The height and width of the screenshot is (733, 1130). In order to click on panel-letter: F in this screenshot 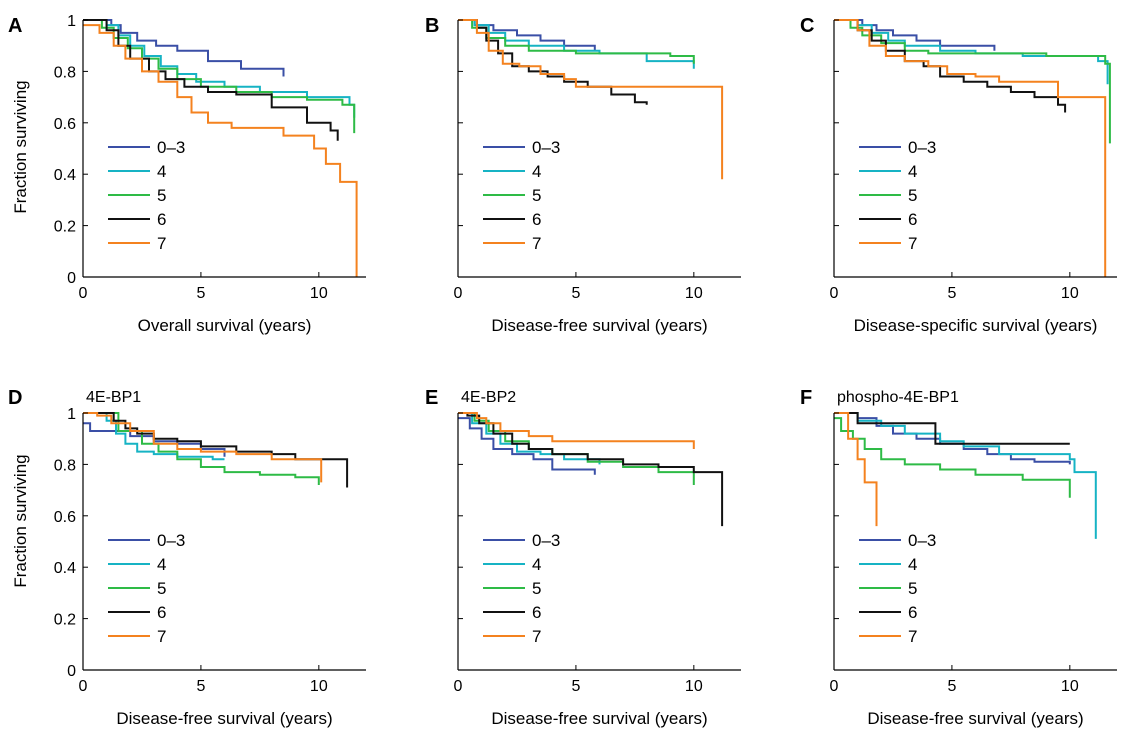, I will do `click(806, 398)`.